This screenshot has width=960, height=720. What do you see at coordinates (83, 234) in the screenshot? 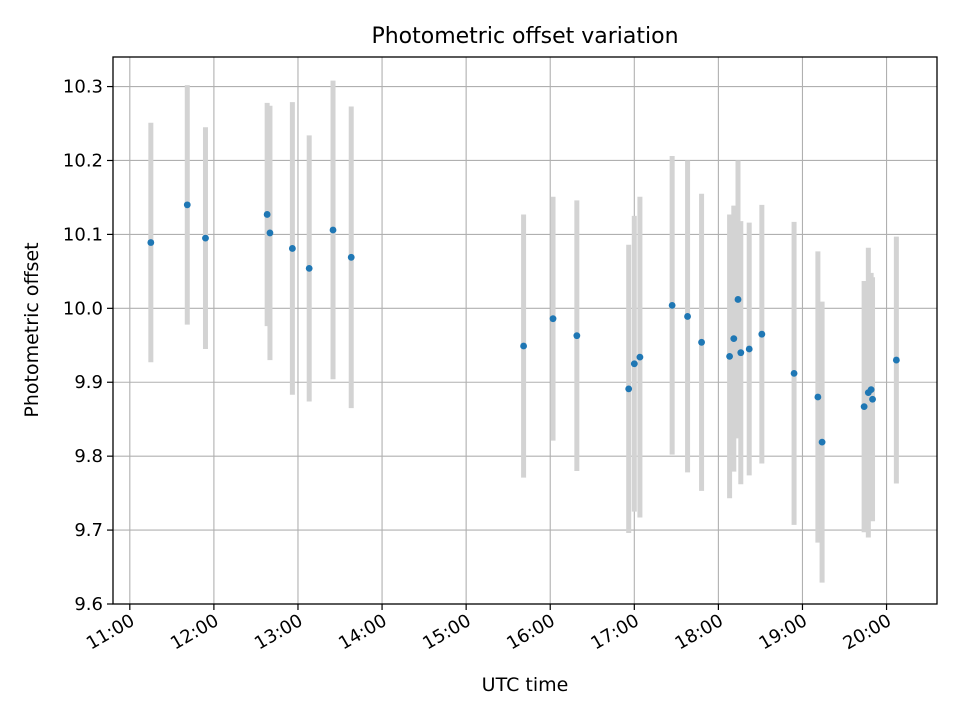
I see `y-tick-label: 10.1` at bounding box center [83, 234].